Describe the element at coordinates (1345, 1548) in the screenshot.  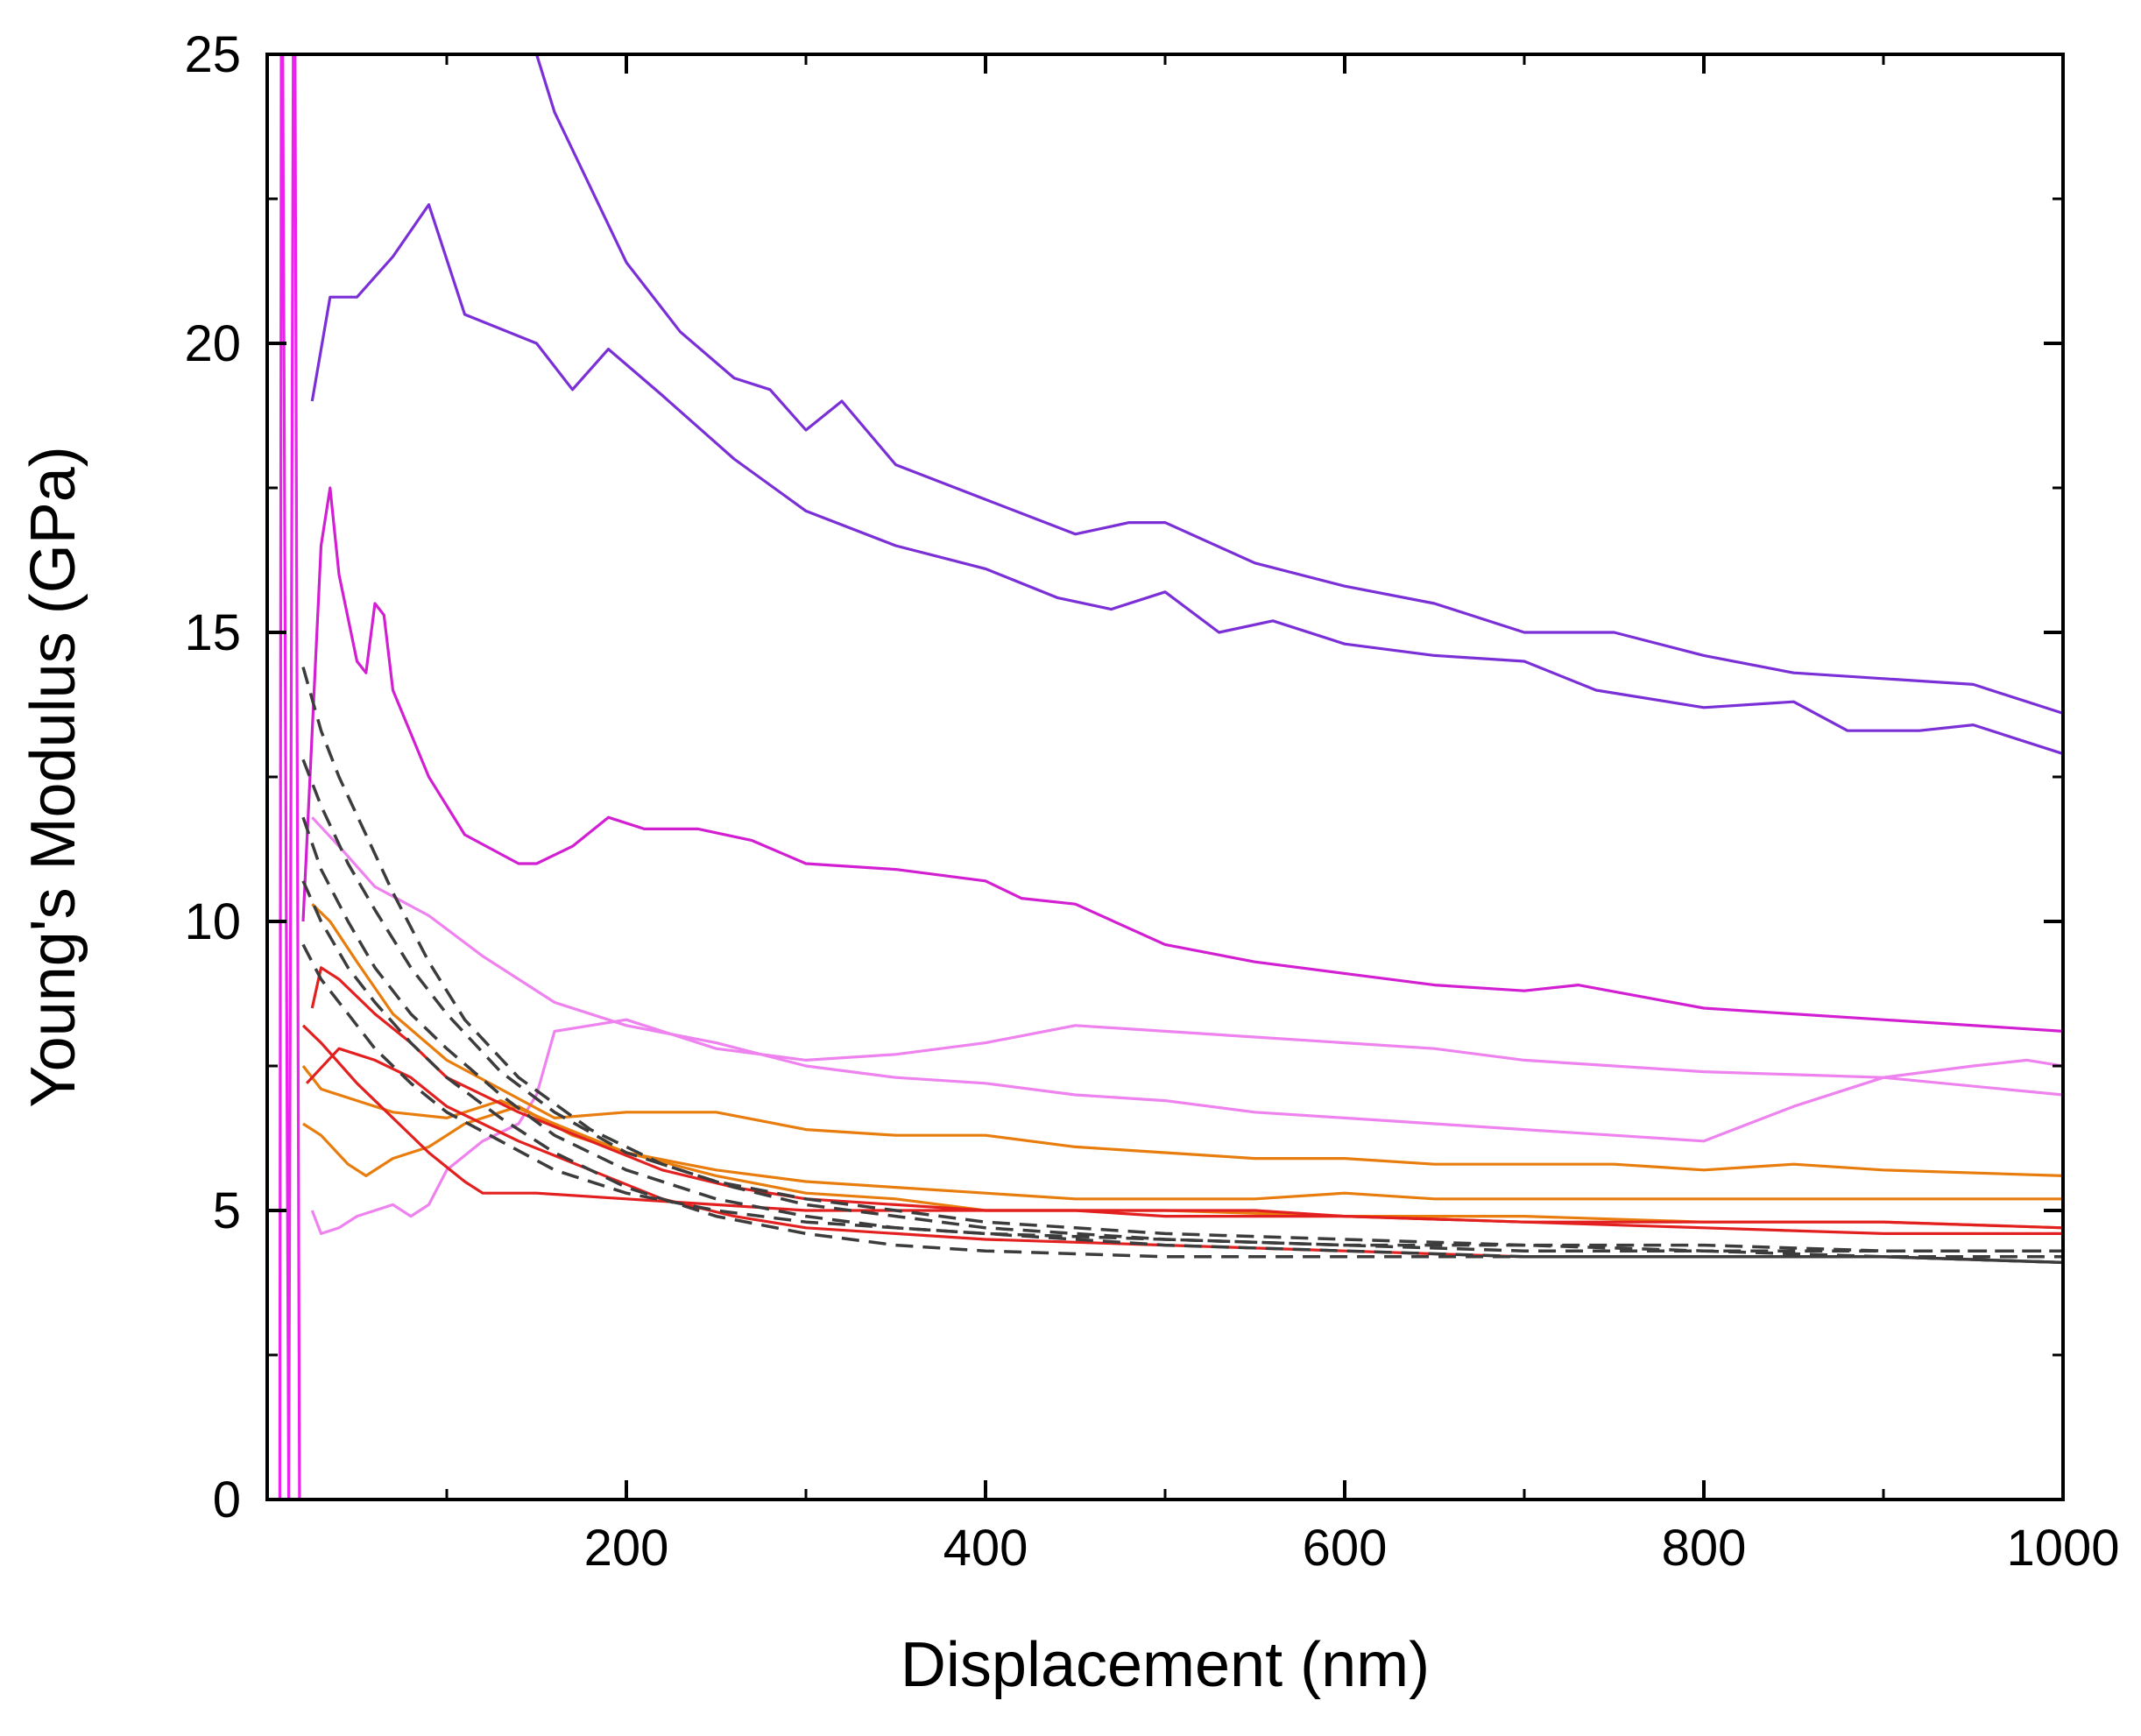
I see `x-tick-label-600: 600` at that location.